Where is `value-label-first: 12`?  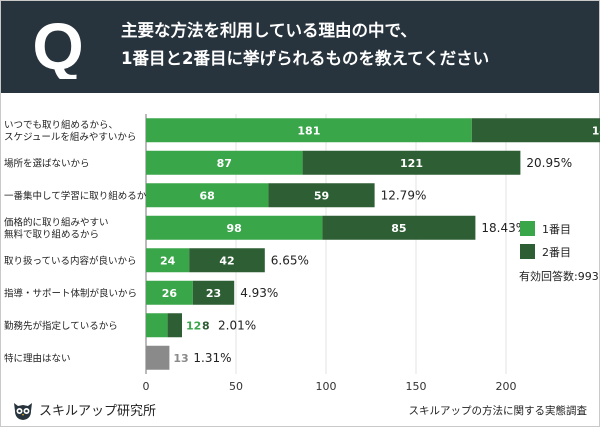 value-label-first: 12 is located at coordinates (193, 325).